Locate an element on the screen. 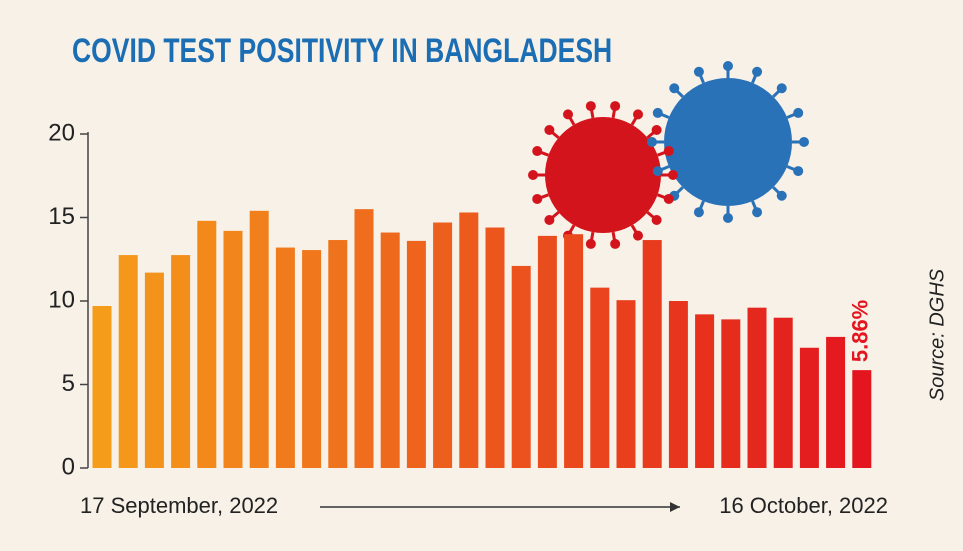  source: Source: DGHS is located at coordinates (937, 334).